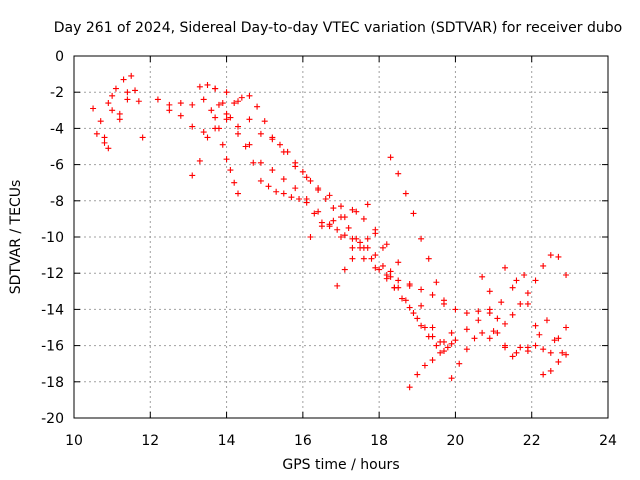 Image resolution: width=640 pixels, height=480 pixels. What do you see at coordinates (59, 57) in the screenshot?
I see `y-tick-label: 0` at bounding box center [59, 57].